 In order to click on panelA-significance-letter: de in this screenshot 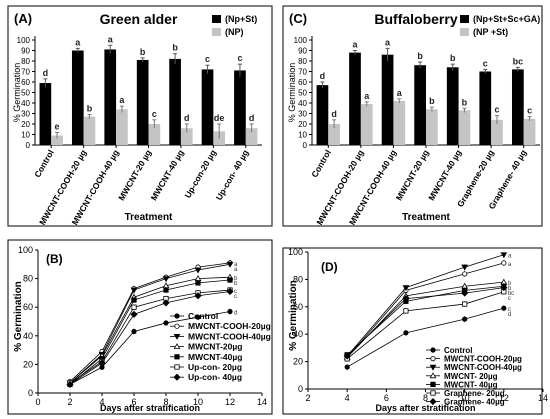, I will do `click(219, 118)`.